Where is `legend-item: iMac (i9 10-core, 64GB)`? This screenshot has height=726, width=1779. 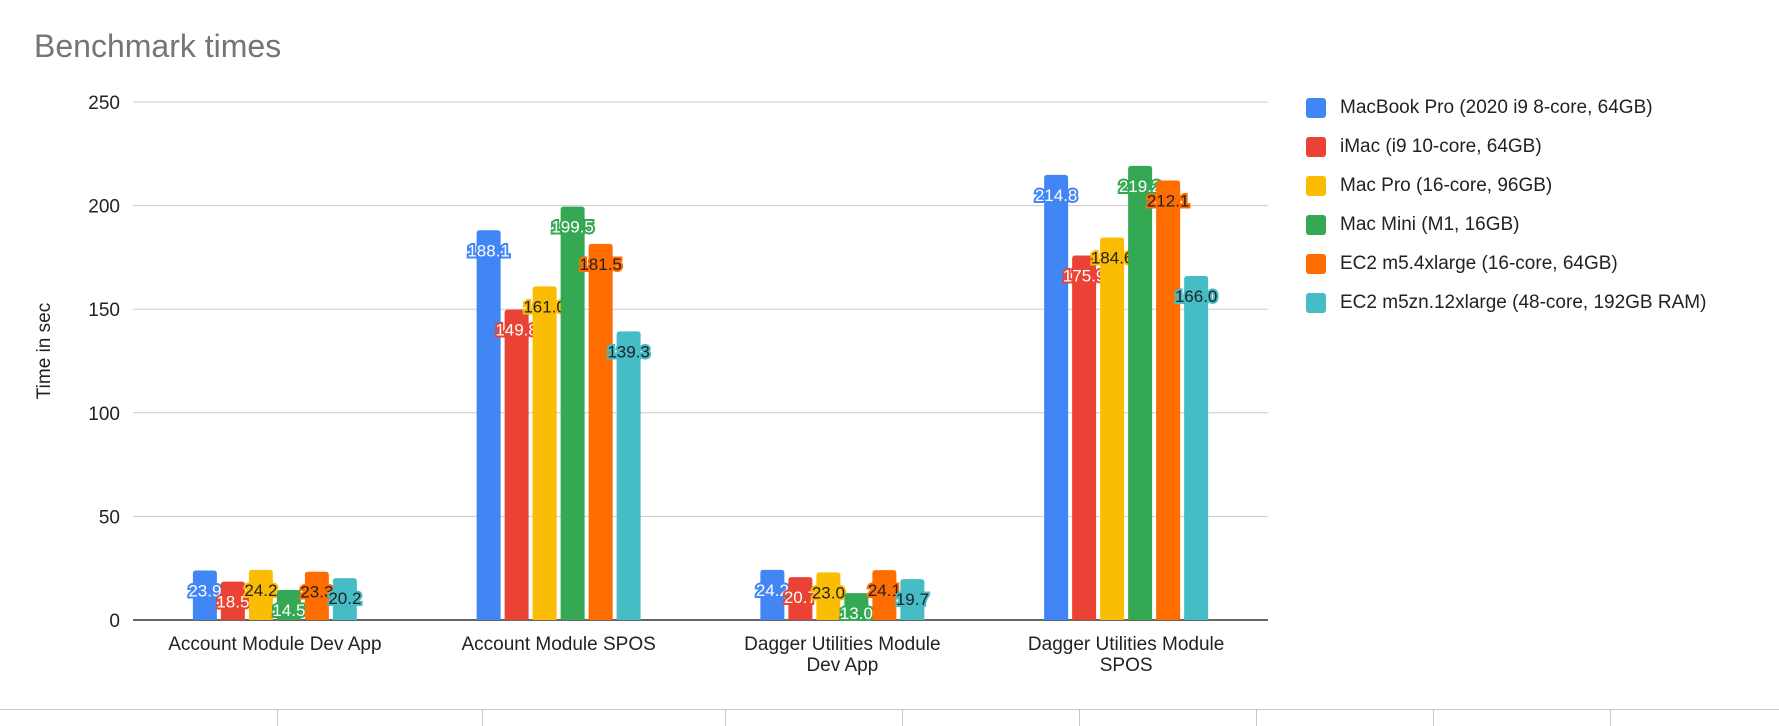
legend-item: iMac (i9 10-core, 64GB) is located at coordinates (1506, 146).